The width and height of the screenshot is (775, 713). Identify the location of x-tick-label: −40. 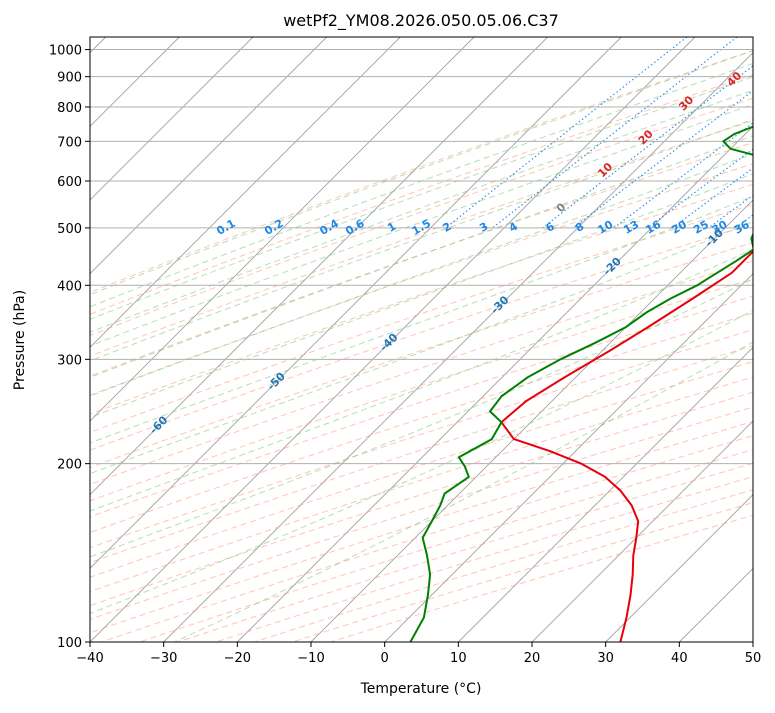
(89, 658).